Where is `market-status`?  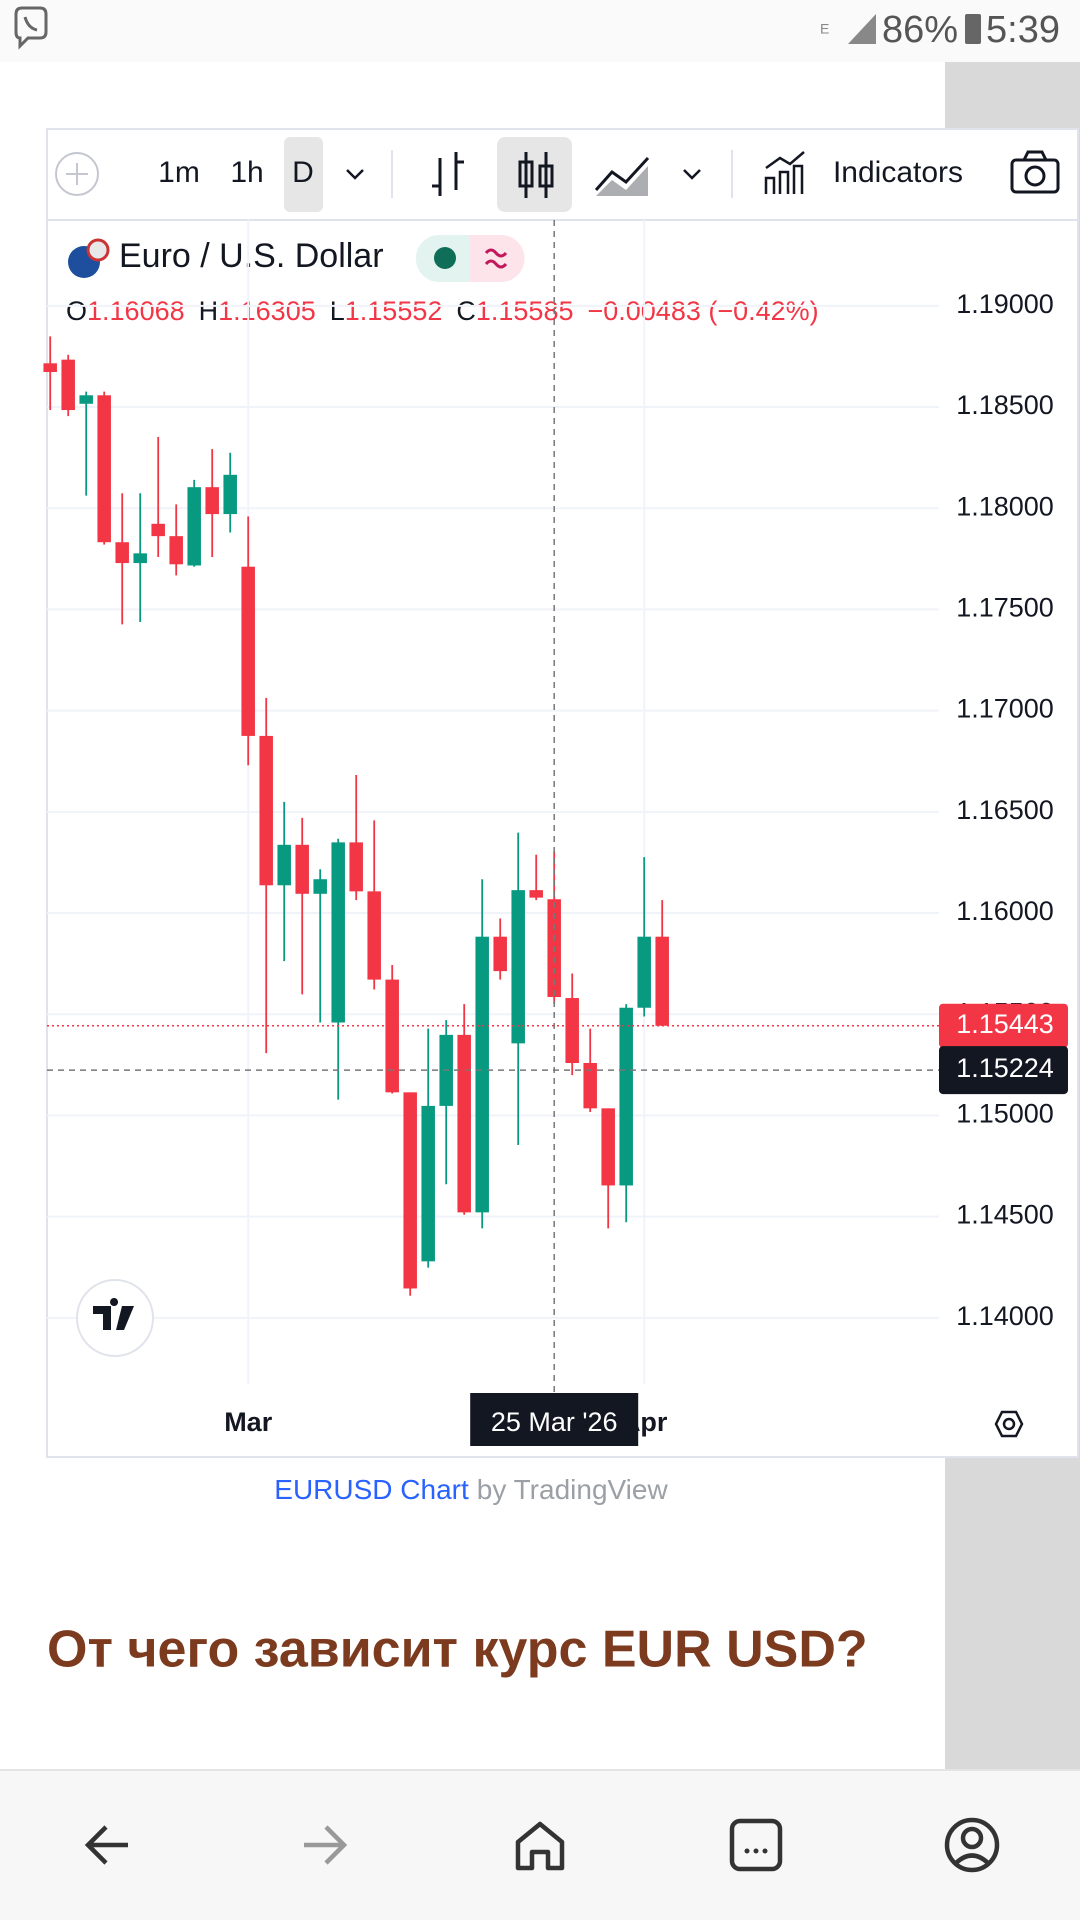
market-status is located at coordinates (470, 258).